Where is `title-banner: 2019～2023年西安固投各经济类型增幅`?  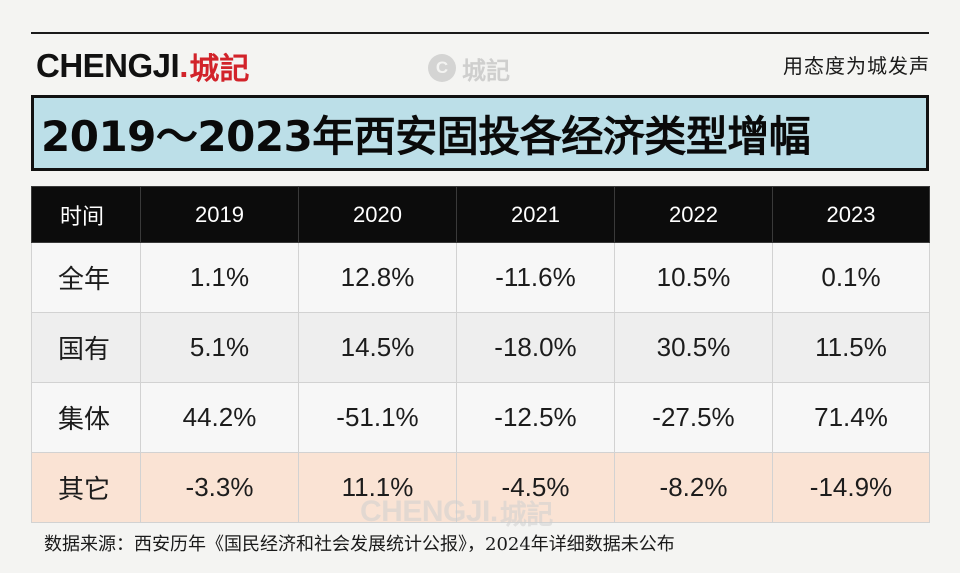
title-banner: 2019～2023年西安固投各经济类型增幅 is located at coordinates (480, 133).